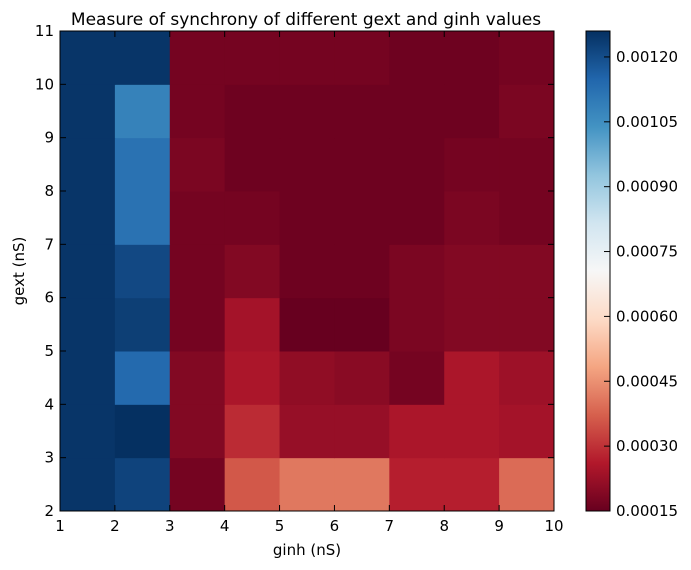 This screenshot has height=570, width=691. I want to click on colorbar-tick-label: 0.00060, so click(647, 316).